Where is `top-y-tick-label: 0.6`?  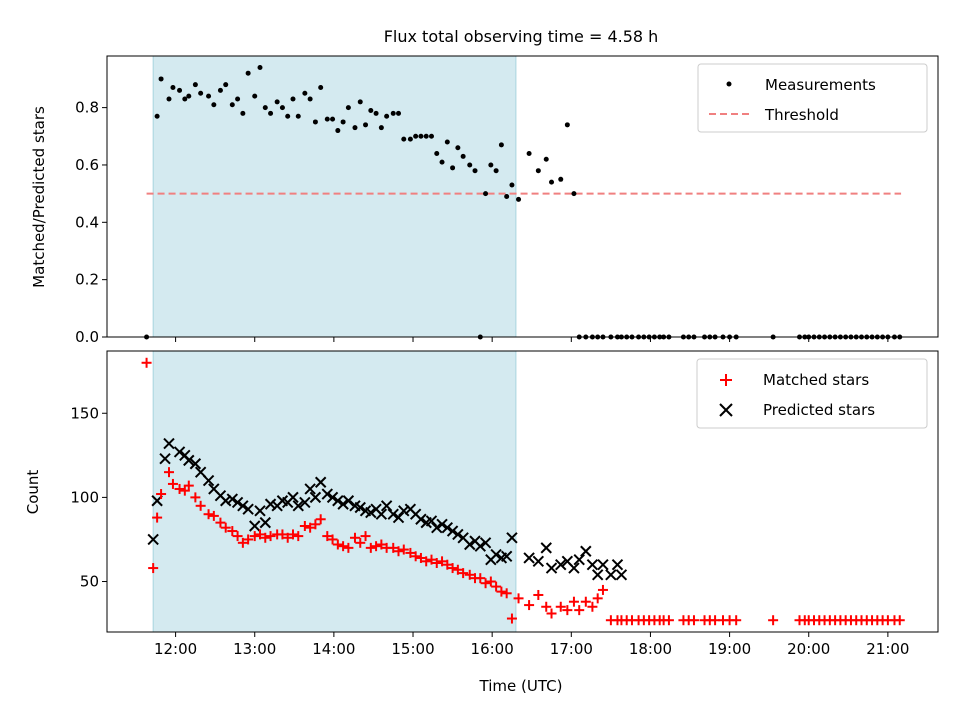
top-y-tick-label: 0.6 is located at coordinates (87, 165).